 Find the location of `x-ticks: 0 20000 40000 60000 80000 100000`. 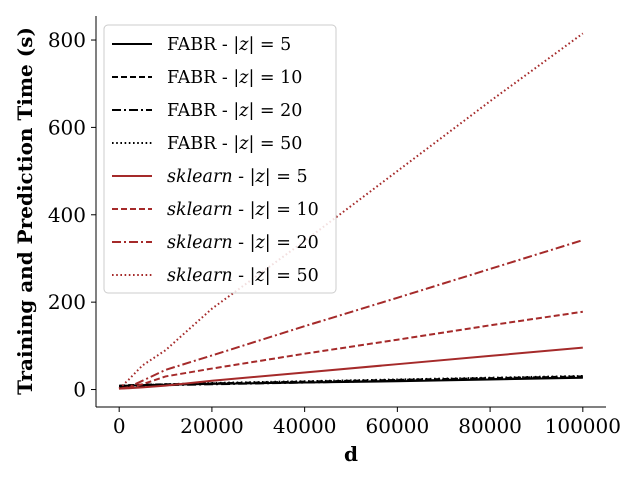

x-ticks: 0 20000 40000 60000 80000 100000 is located at coordinates (367, 422).